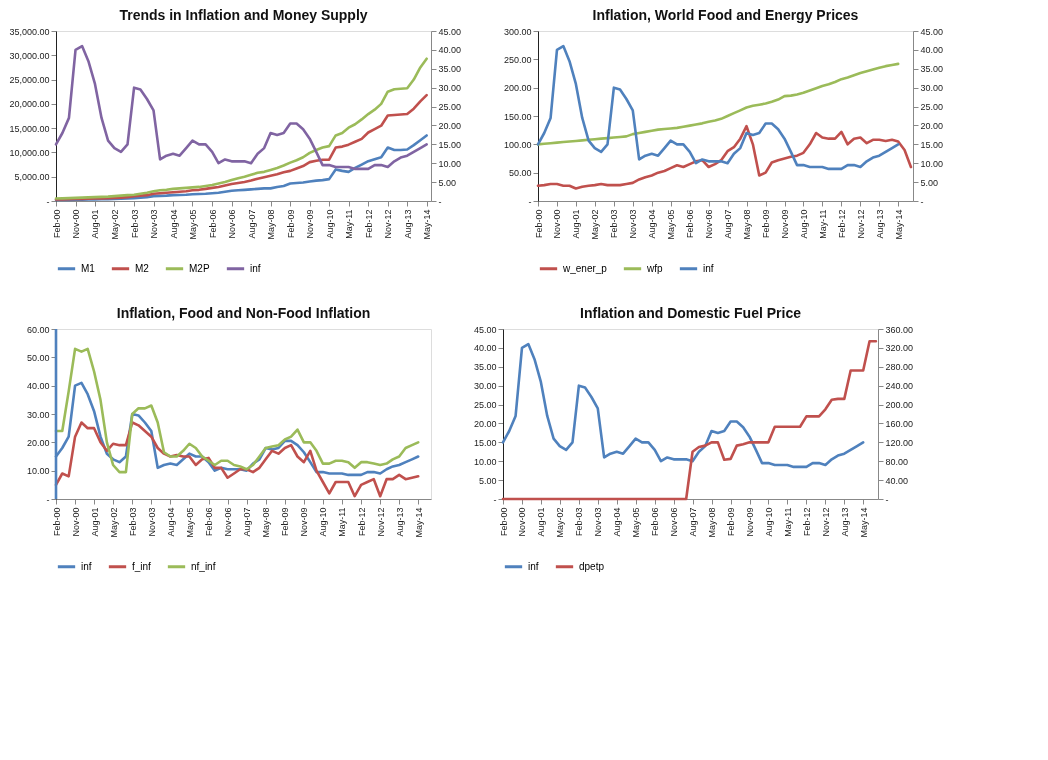 The height and width of the screenshot is (760, 1048). What do you see at coordinates (48, 499) in the screenshot?
I see `y-tick-label: -` at bounding box center [48, 499].